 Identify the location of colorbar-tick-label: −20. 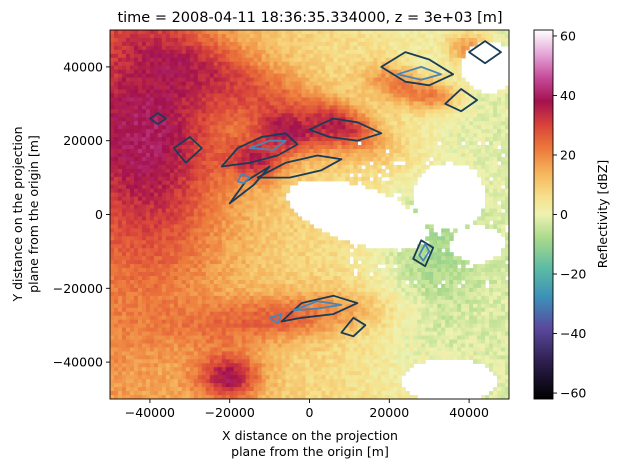
(573, 274).